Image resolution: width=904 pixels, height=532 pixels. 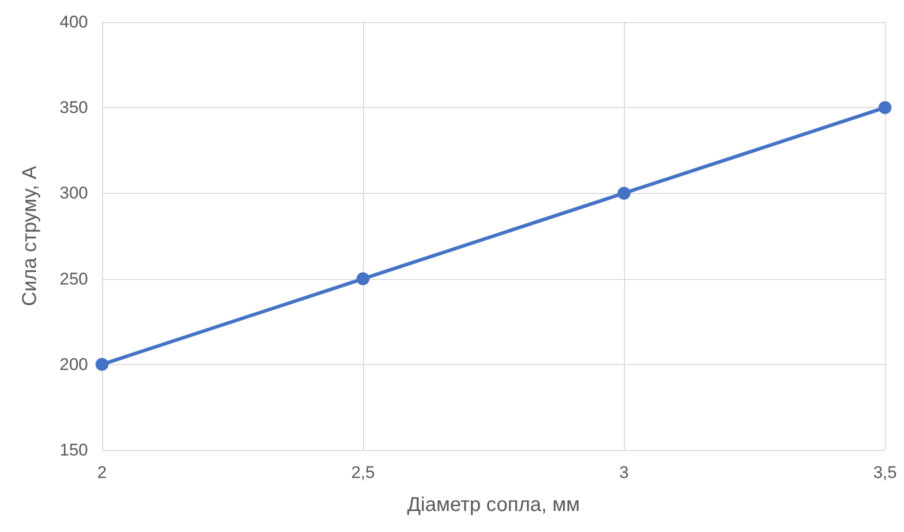 I want to click on y-tick-label: 400, so click(x=74, y=22).